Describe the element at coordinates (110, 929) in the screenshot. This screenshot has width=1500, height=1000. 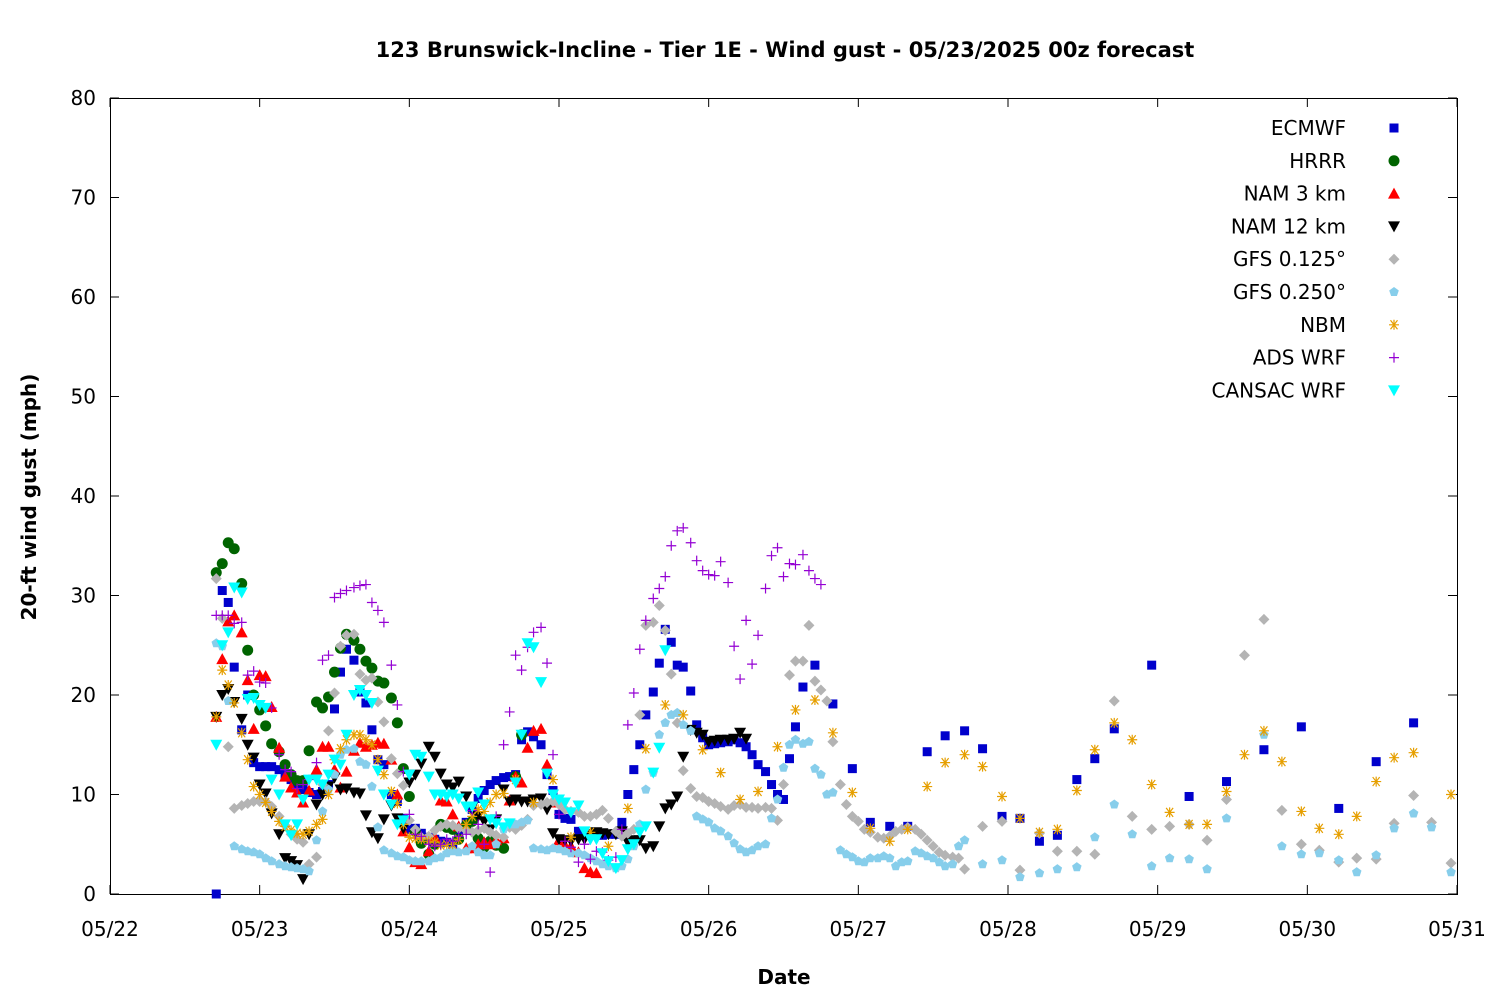
I see `x-tick-label: 05/22` at that location.